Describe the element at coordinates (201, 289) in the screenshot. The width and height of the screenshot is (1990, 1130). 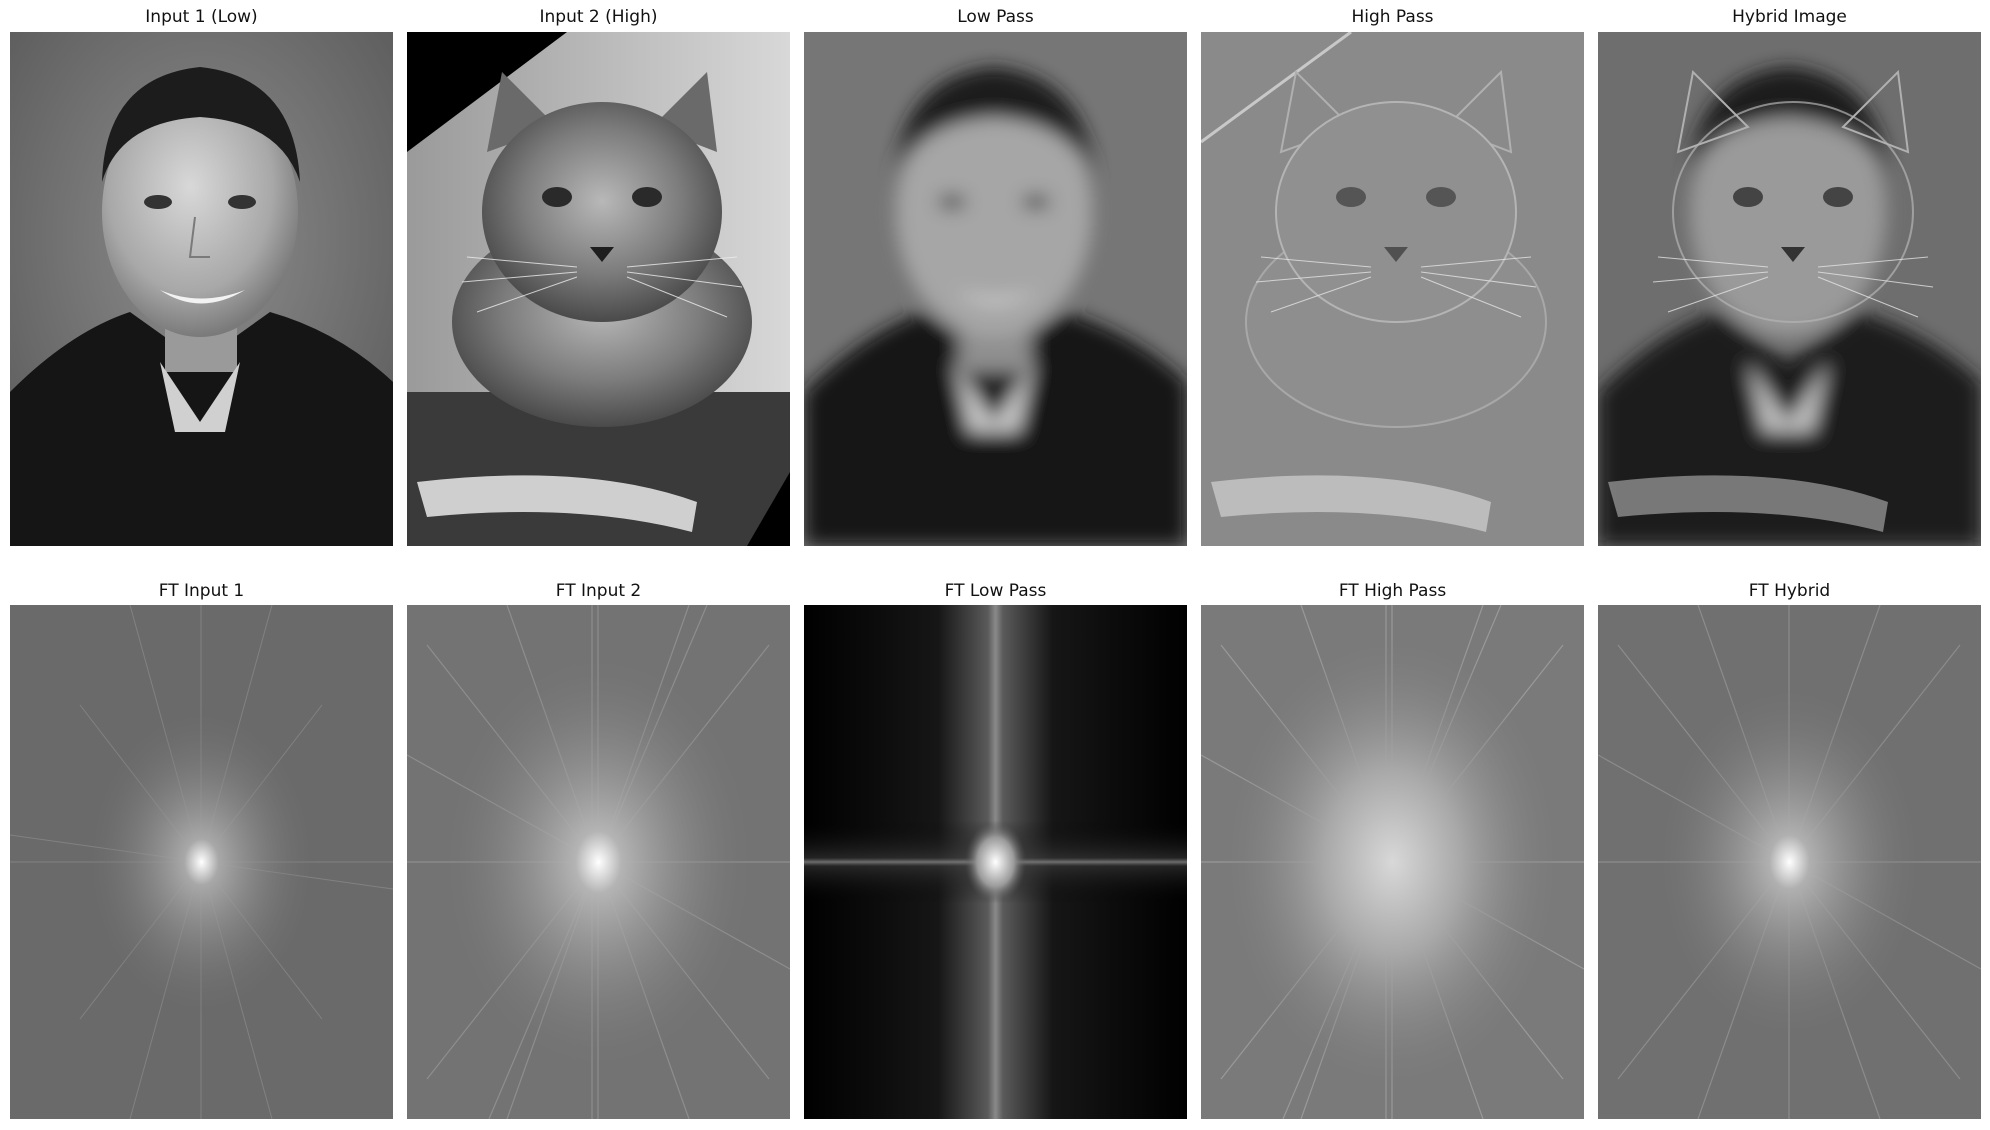
I see `man-portrait-image` at that location.